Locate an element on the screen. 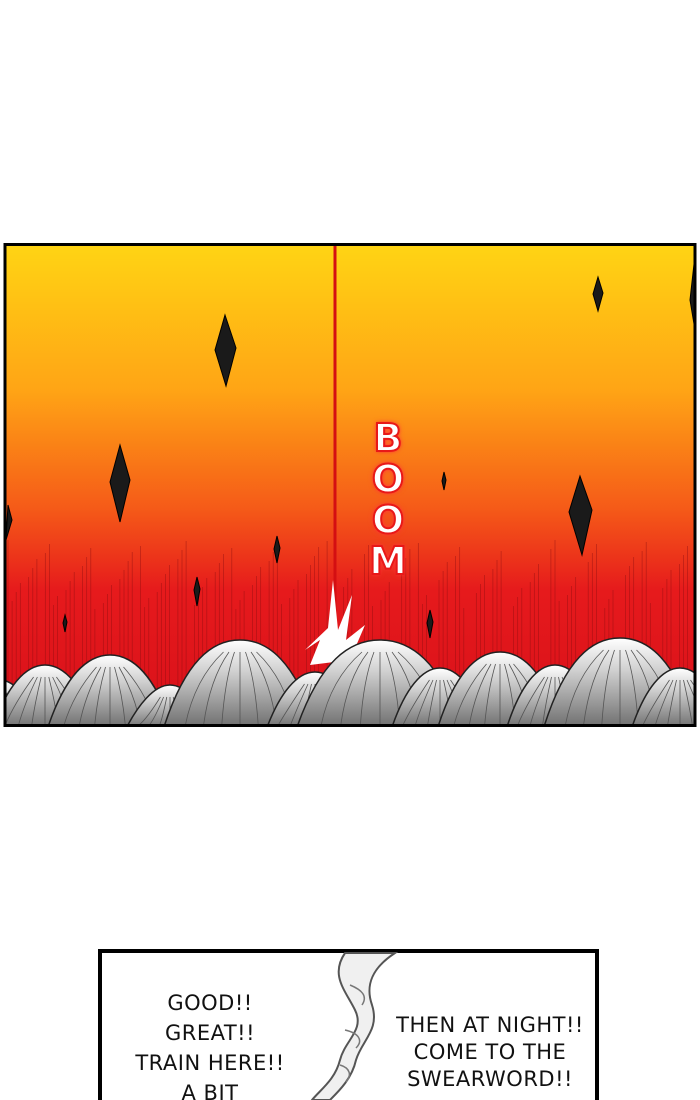 This screenshot has width=700, height=1100. panel-2-border is located at coordinates (348, 1024).